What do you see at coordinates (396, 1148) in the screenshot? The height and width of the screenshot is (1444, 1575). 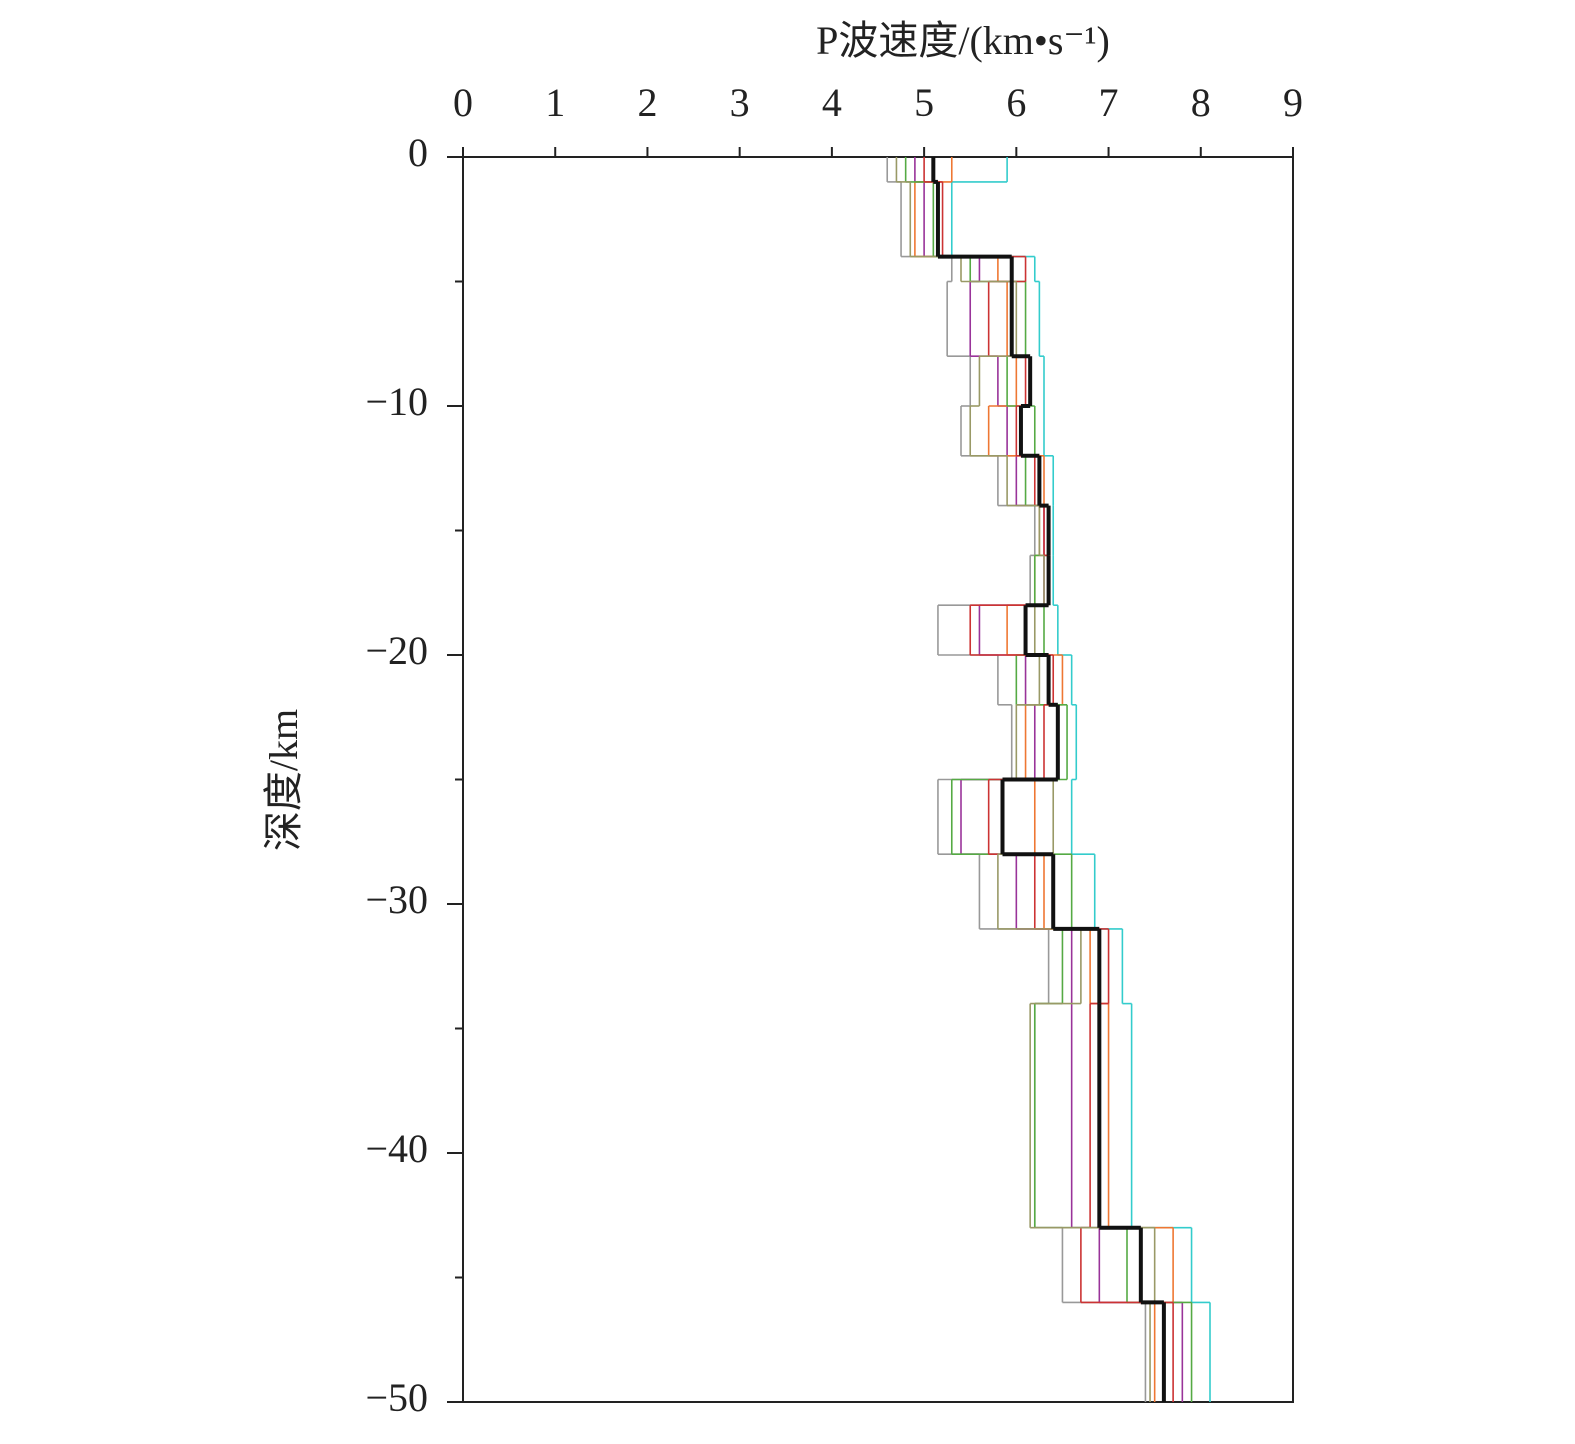 I see `y-tick-label: −40` at bounding box center [396, 1148].